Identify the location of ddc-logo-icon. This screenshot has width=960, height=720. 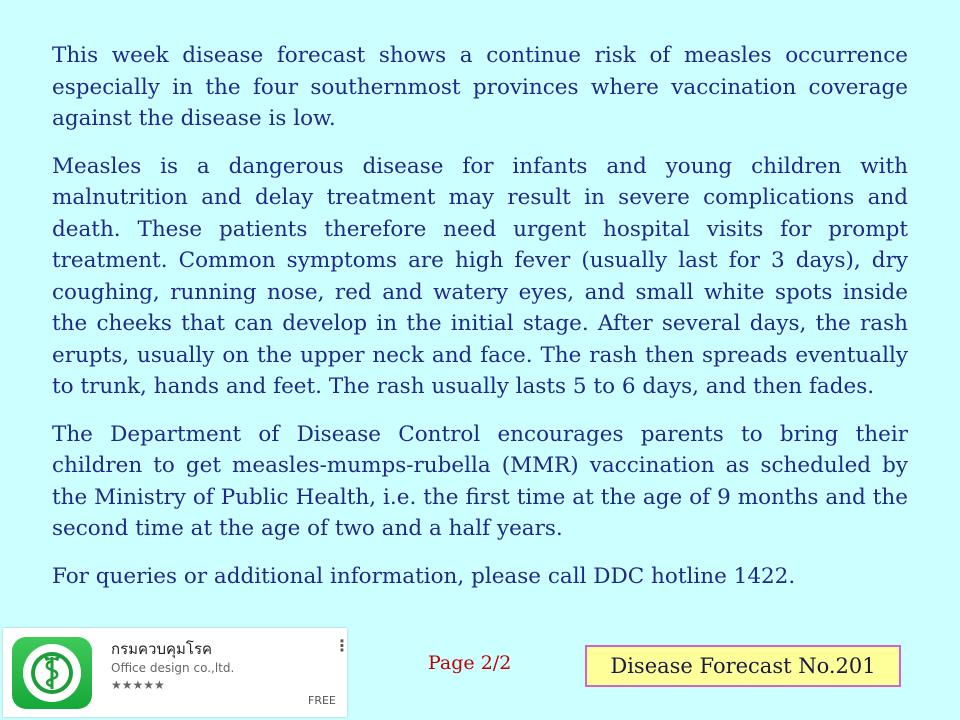
(52, 673).